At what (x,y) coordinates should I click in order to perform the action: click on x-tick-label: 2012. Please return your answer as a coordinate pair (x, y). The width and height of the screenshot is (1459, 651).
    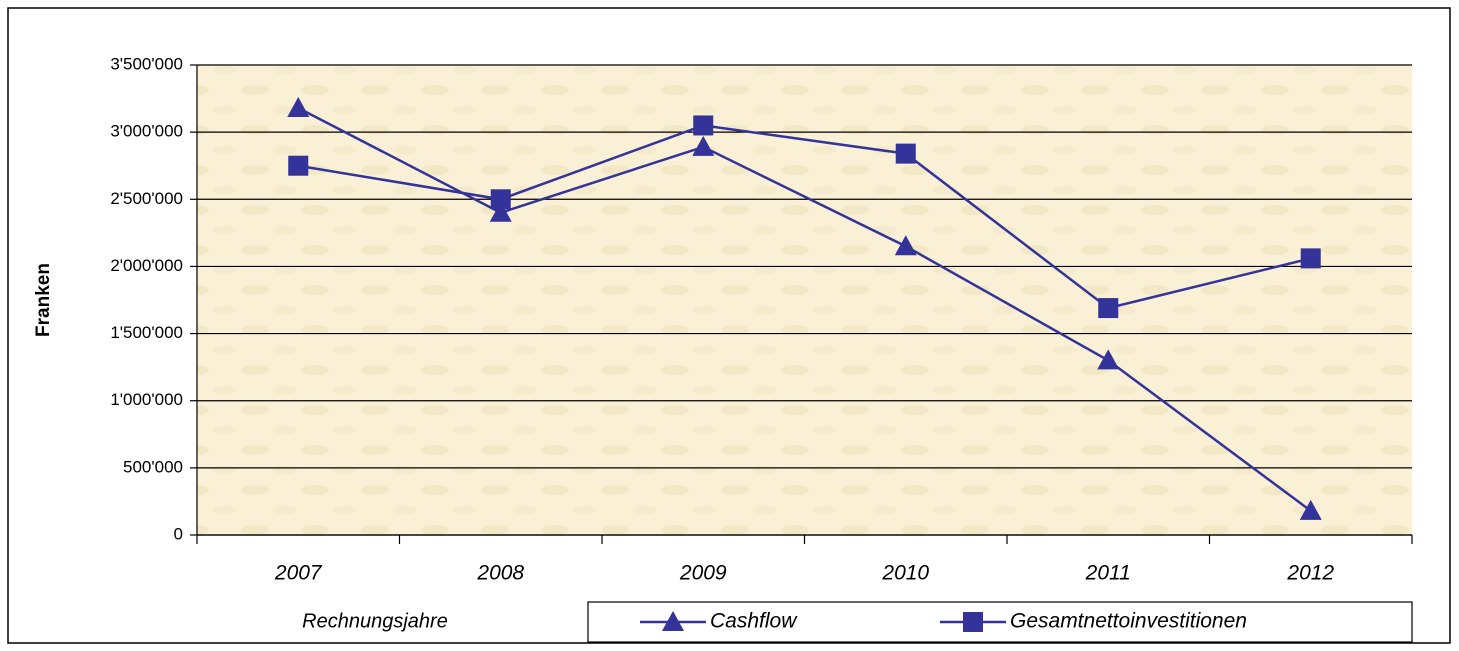
    Looking at the image, I should click on (1310, 573).